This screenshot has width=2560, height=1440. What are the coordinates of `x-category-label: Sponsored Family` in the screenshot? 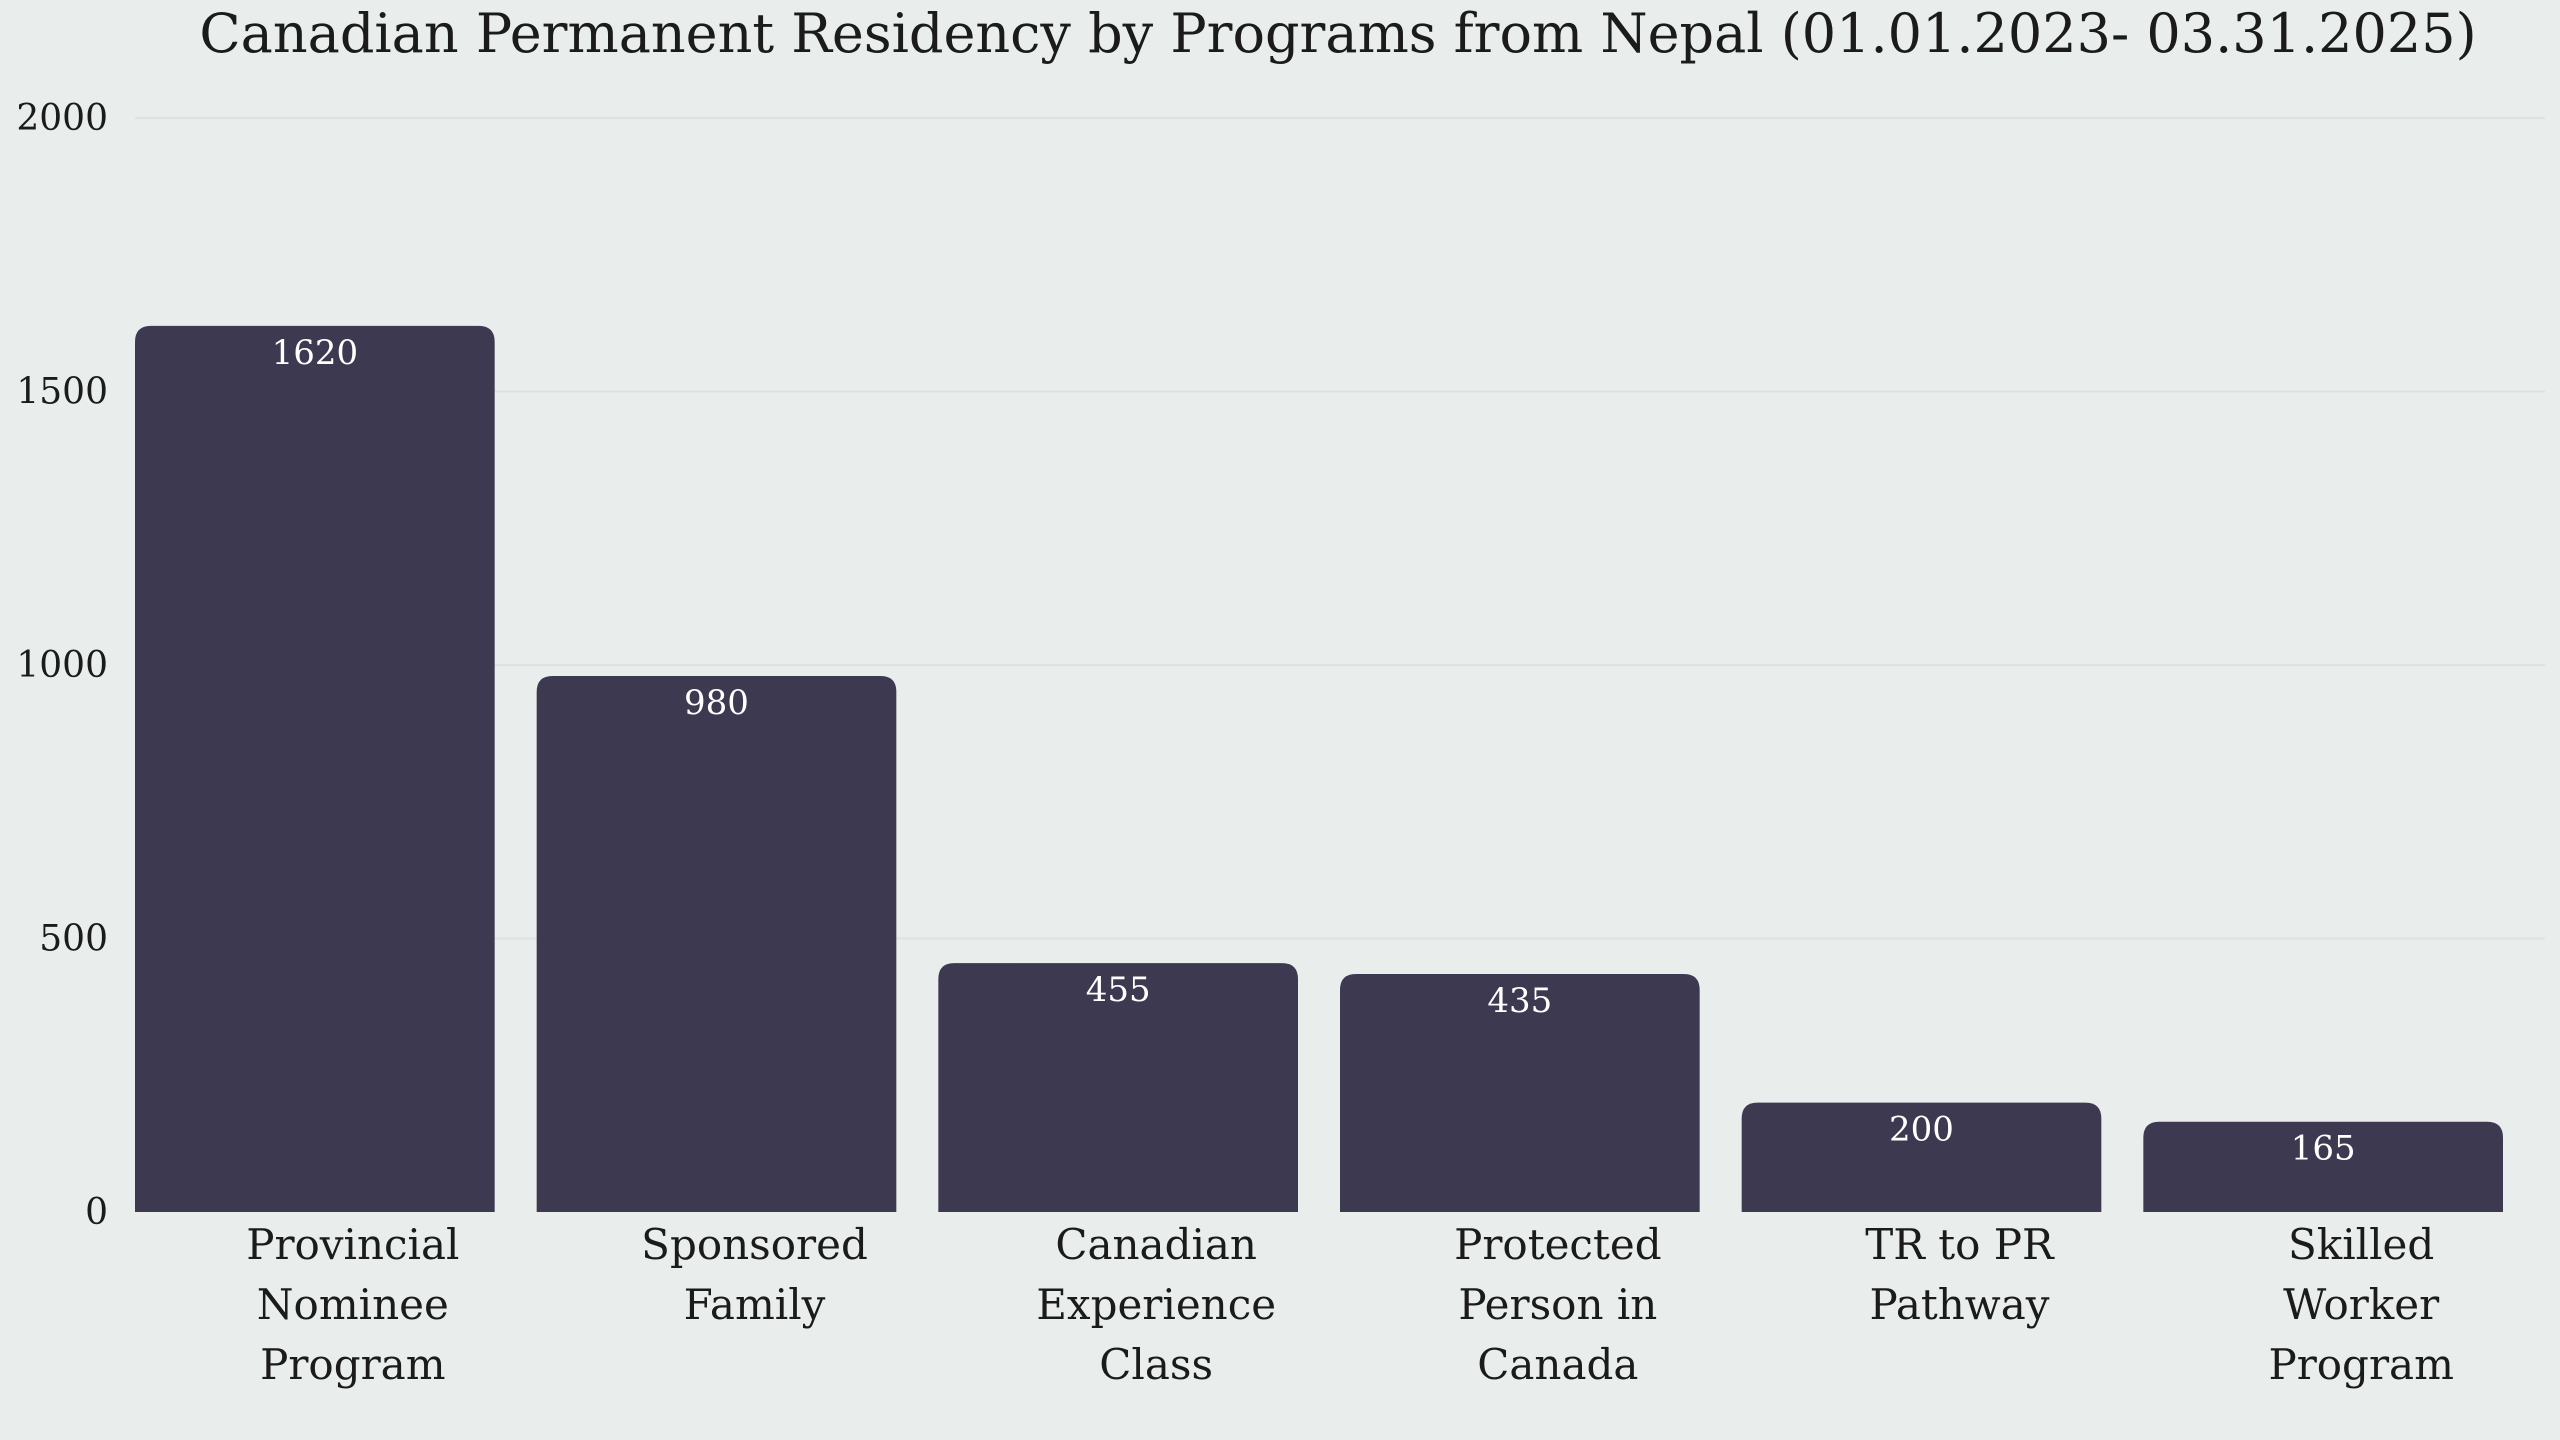 It's located at (754, 1274).